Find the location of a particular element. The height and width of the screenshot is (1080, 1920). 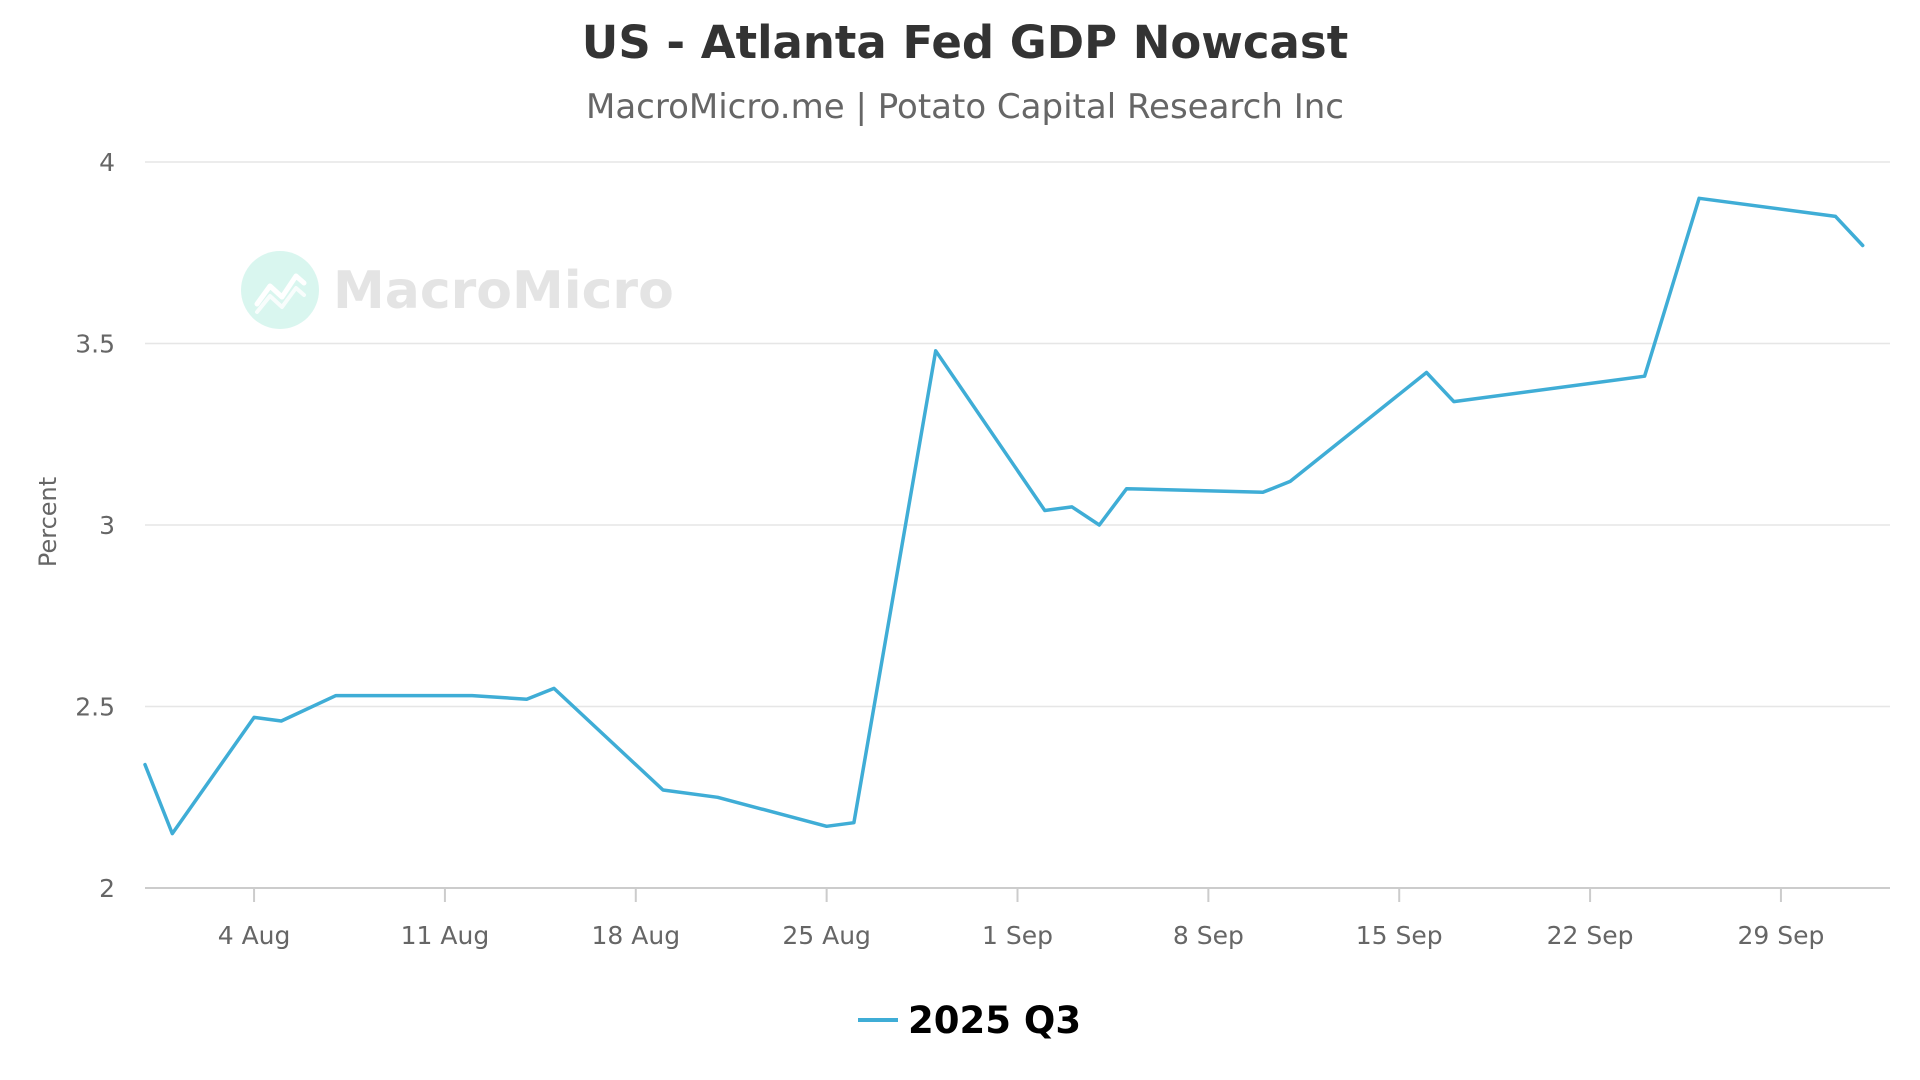

x-tick-label: 4 Aug is located at coordinates (254, 935).